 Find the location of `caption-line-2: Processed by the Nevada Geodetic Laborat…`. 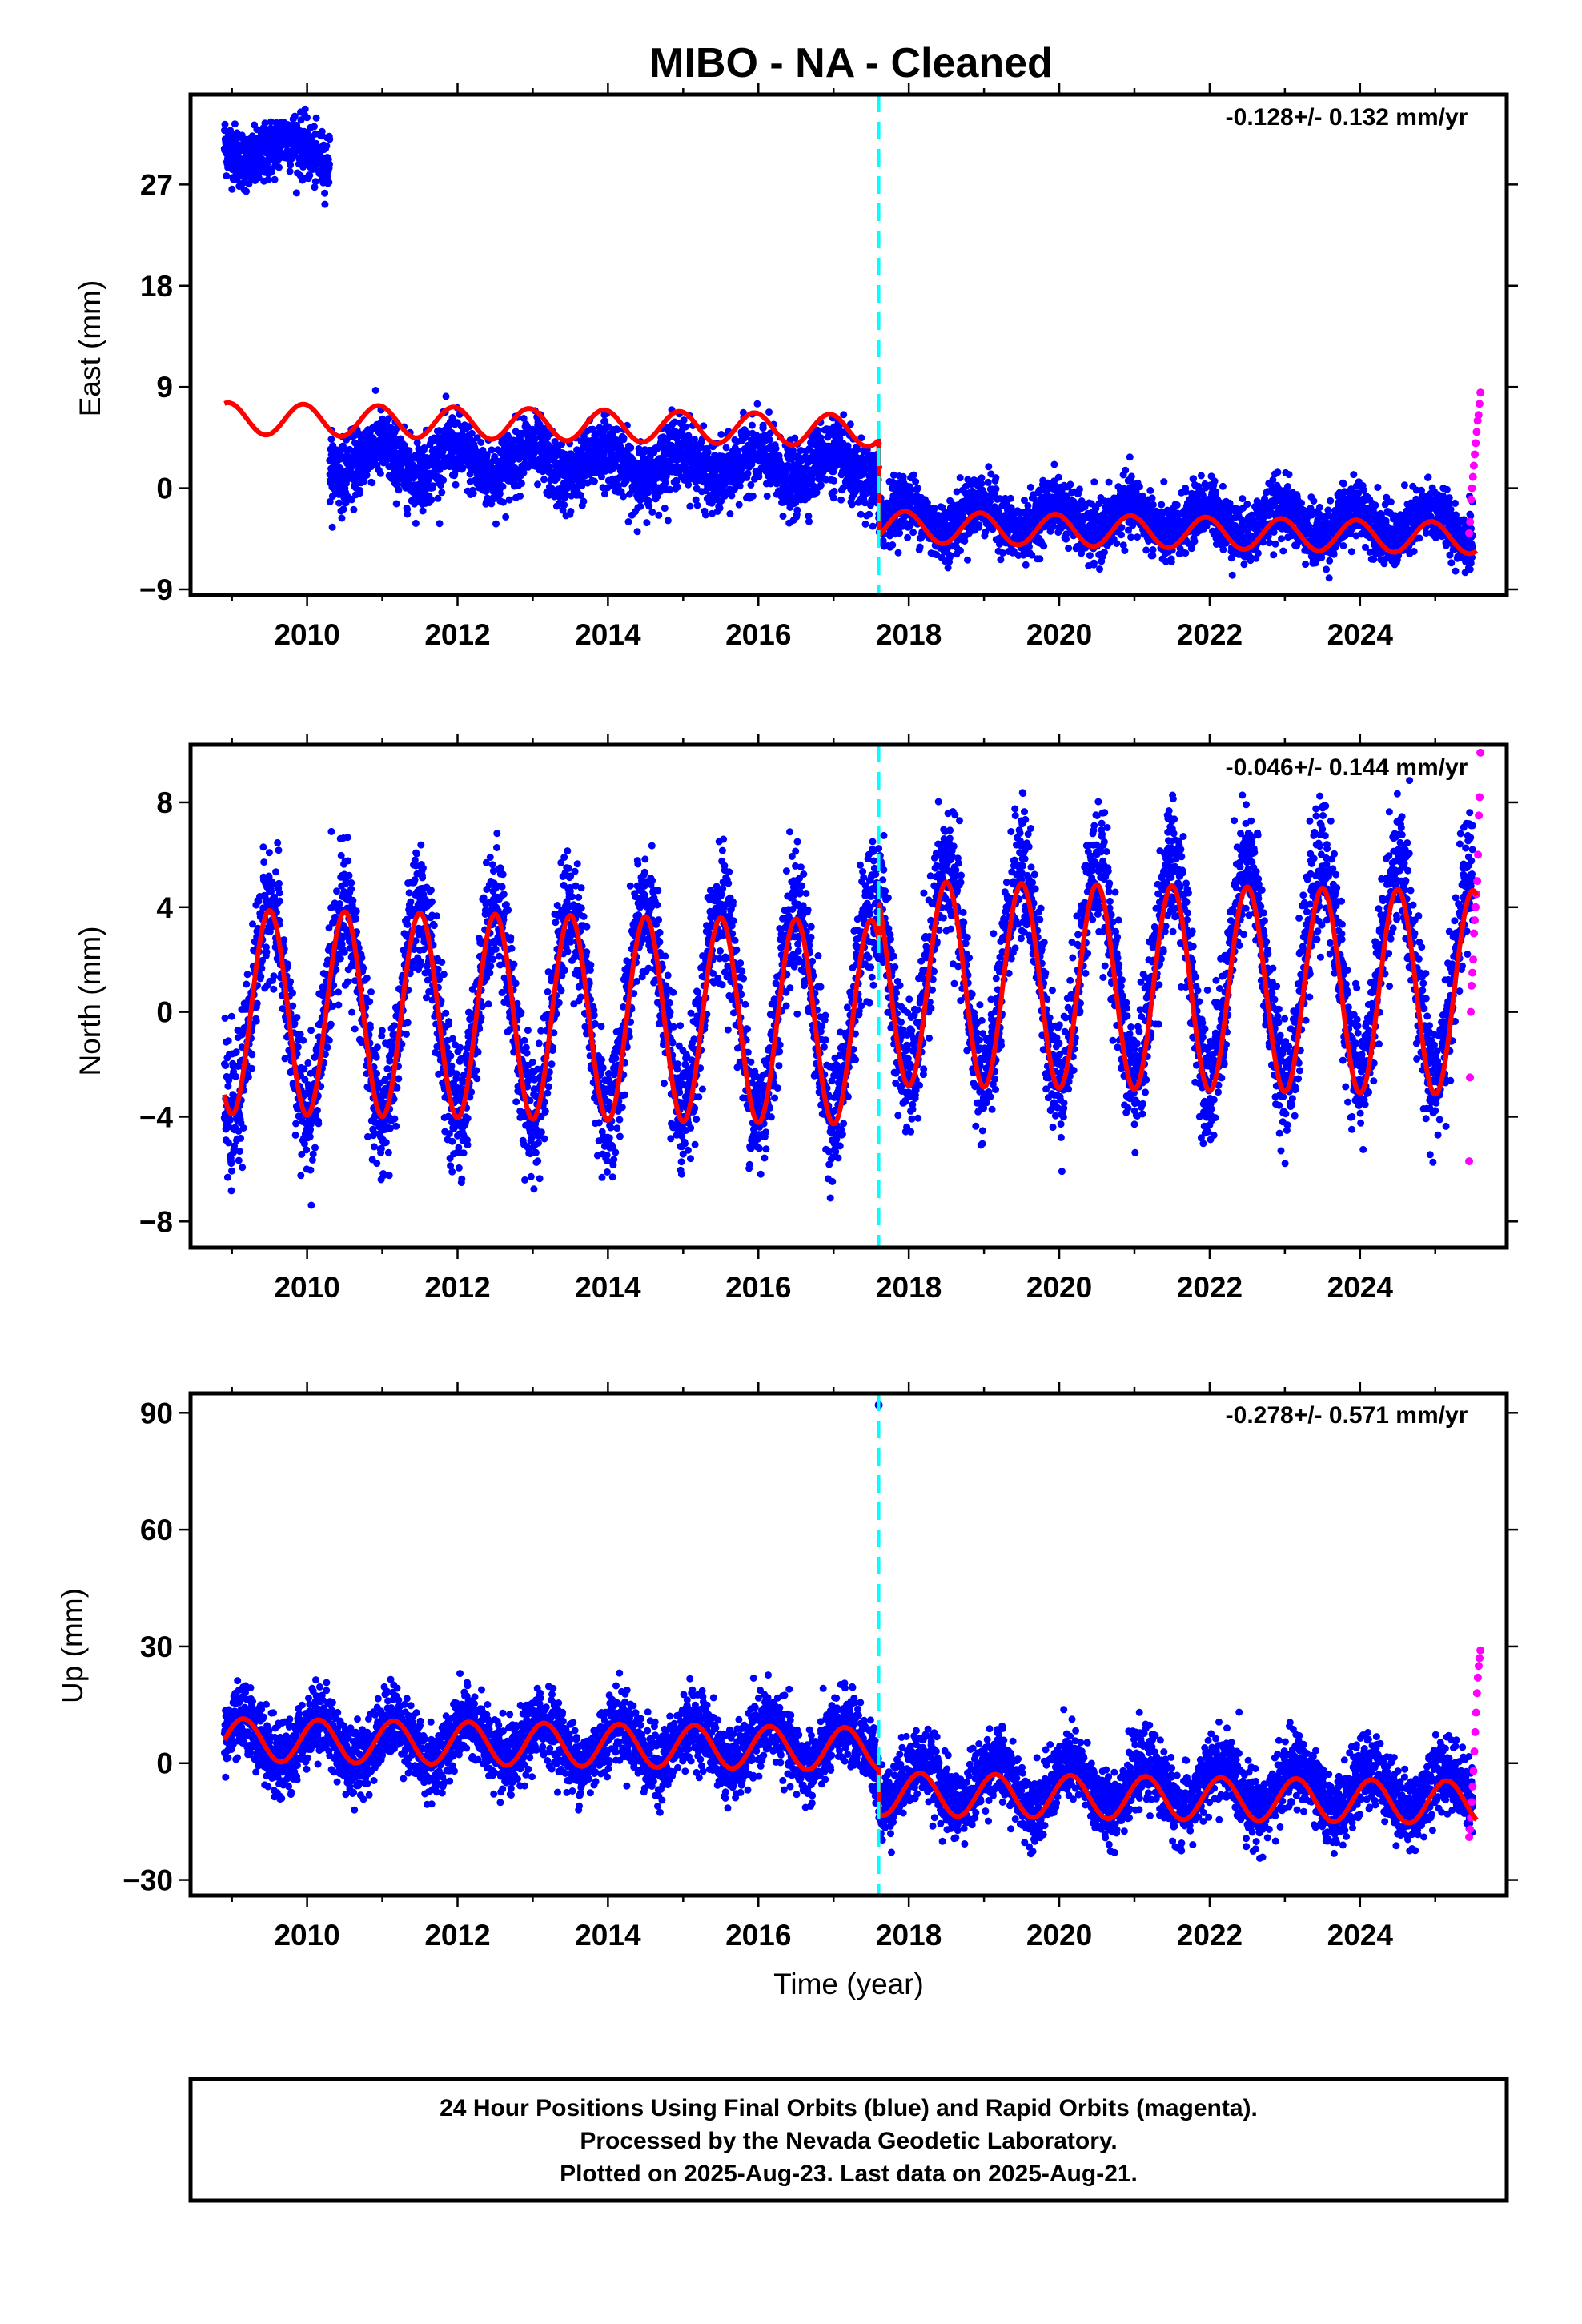

caption-line-2: Processed by the Nevada Geodetic Laborat… is located at coordinates (848, 2141).